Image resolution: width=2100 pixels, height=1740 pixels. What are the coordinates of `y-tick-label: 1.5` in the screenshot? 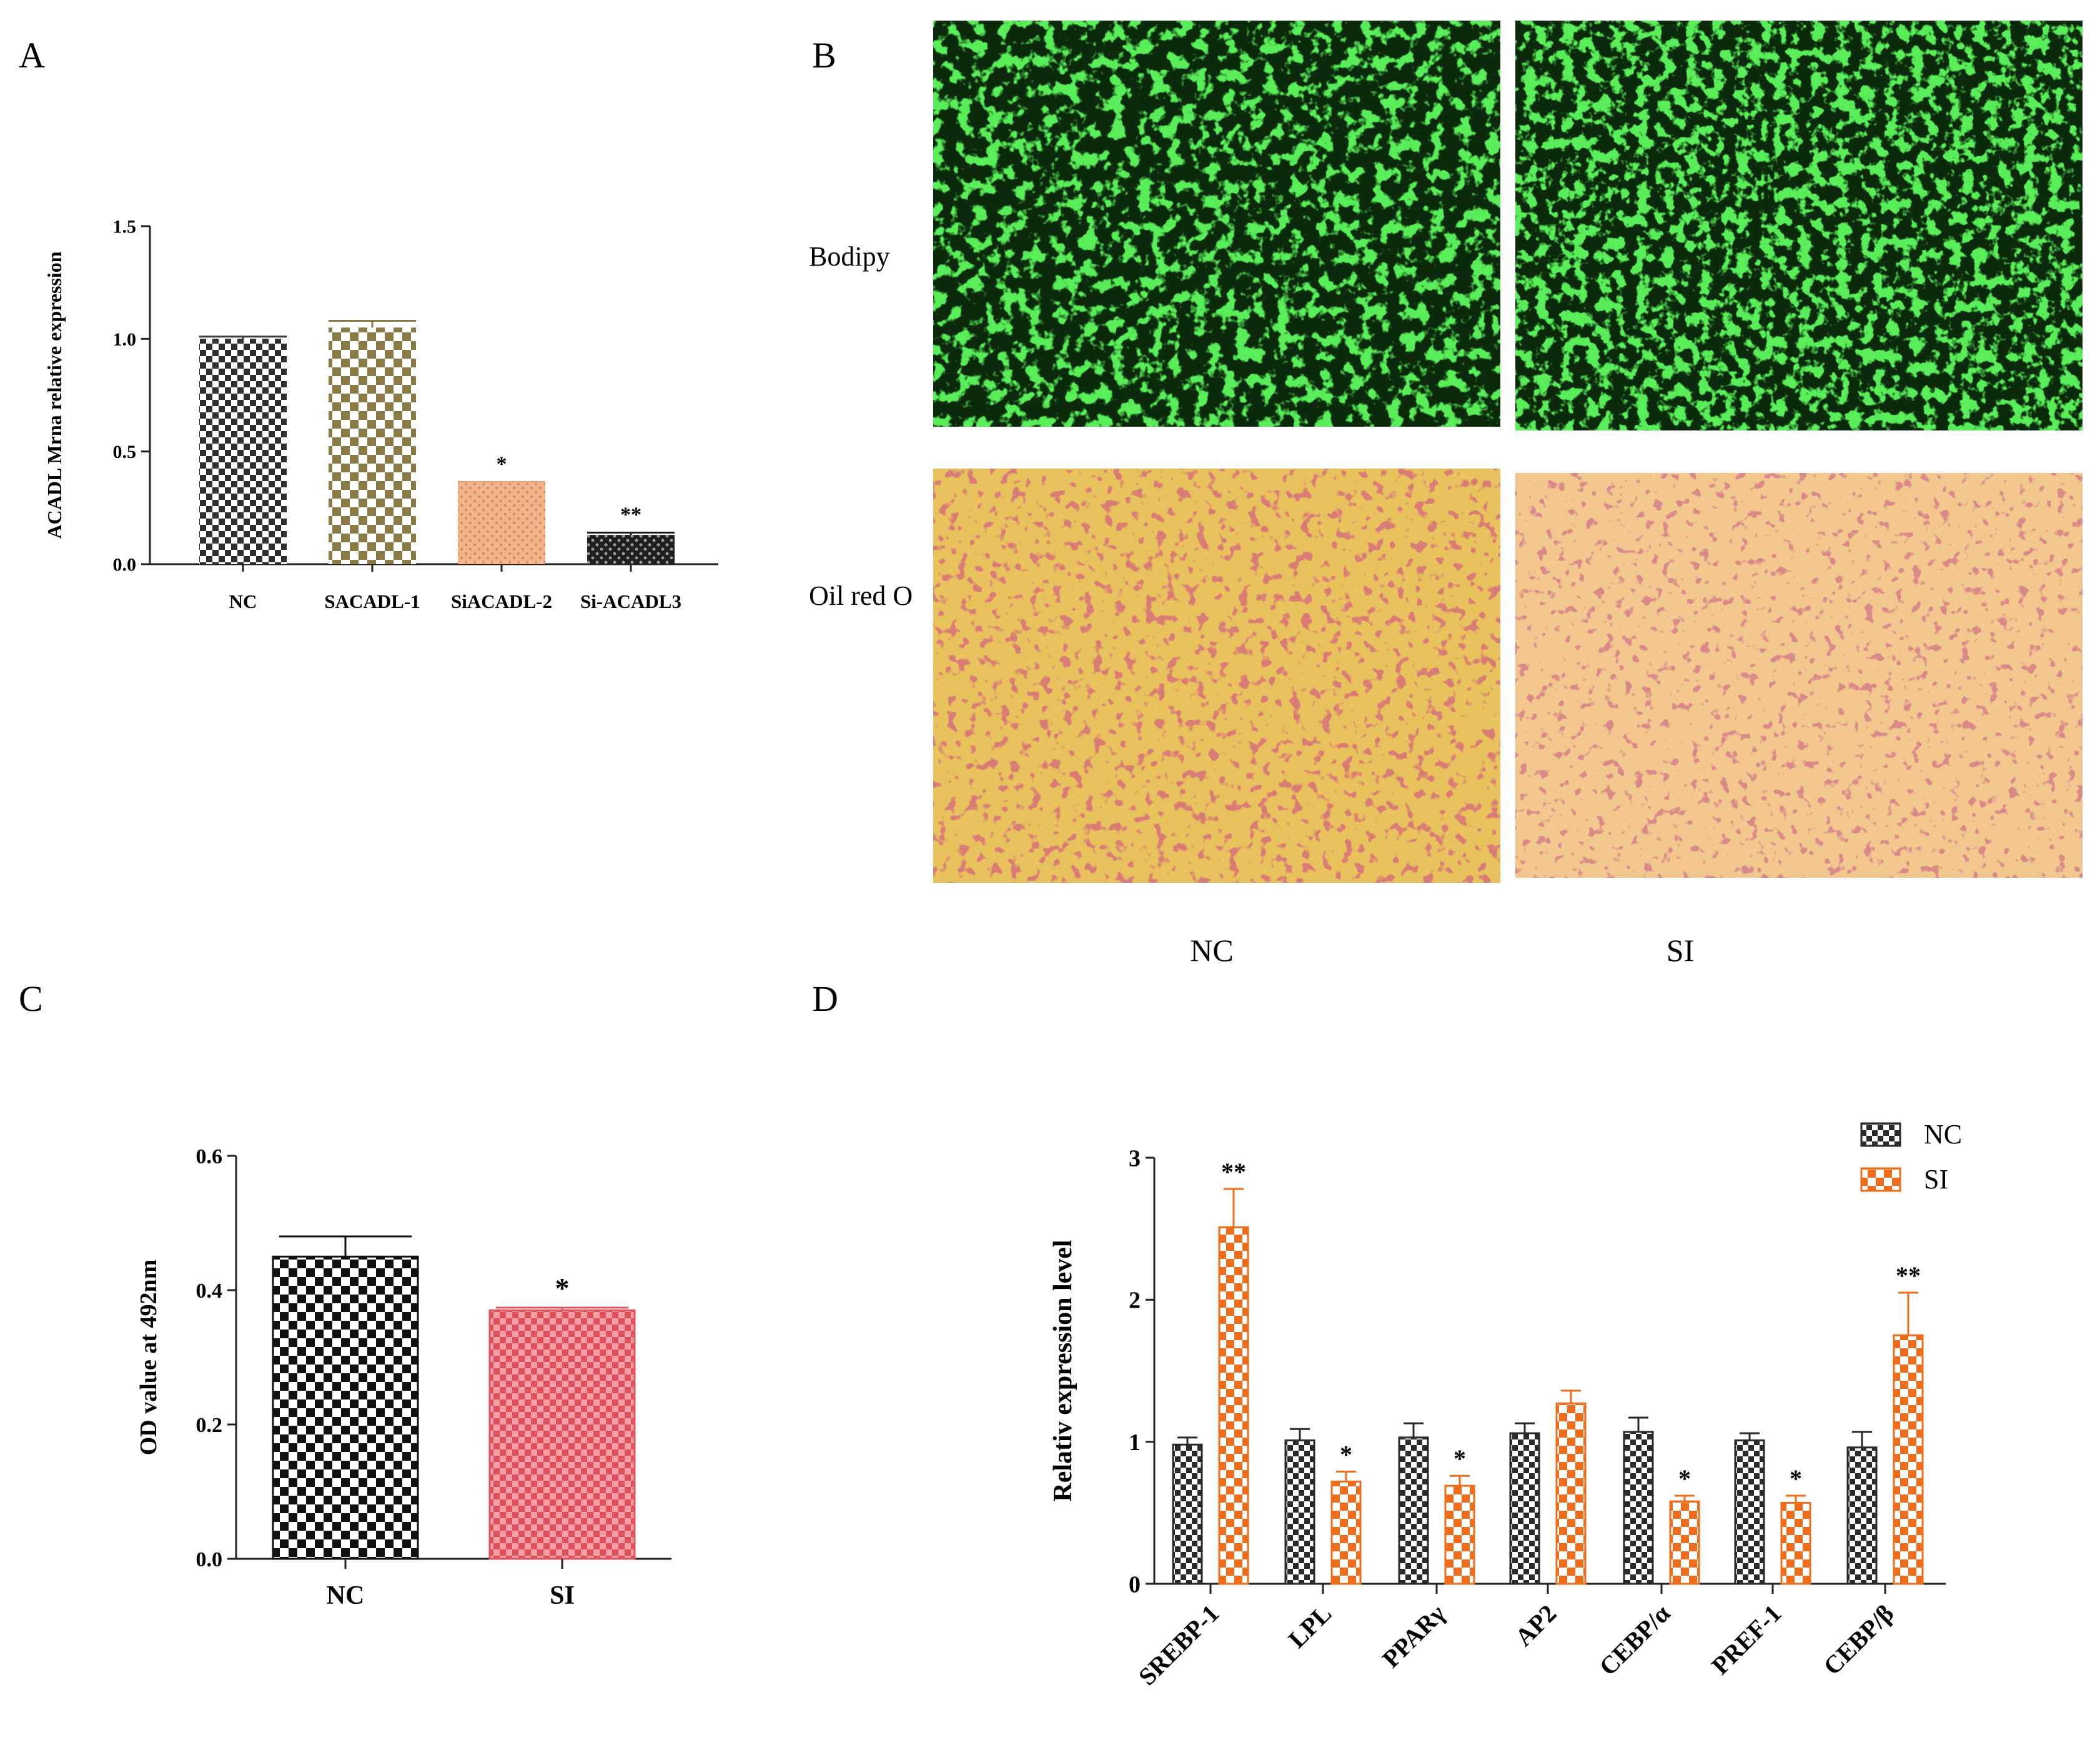 It's located at (125, 227).